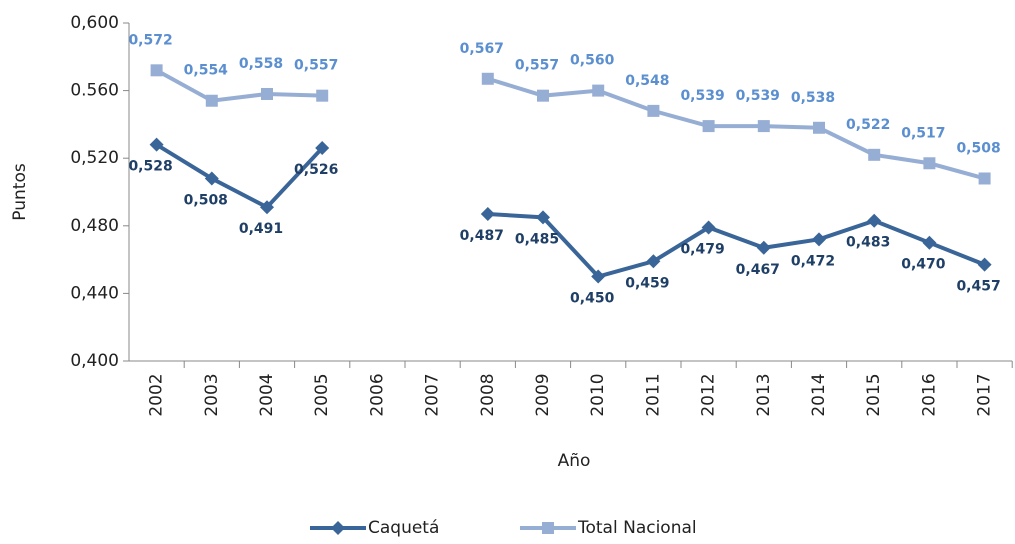 Image resolution: width=1015 pixels, height=544 pixels. I want to click on value-label: 0,491, so click(261, 229).